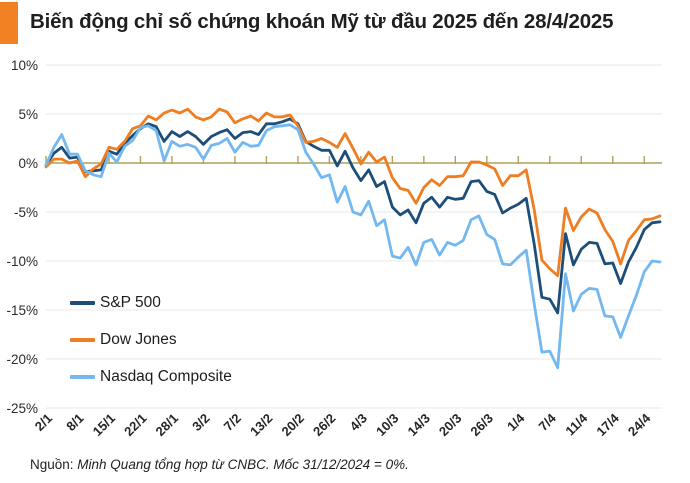  Describe the element at coordinates (28, 163) in the screenshot. I see `y-axis-tick-label: 0%` at that location.